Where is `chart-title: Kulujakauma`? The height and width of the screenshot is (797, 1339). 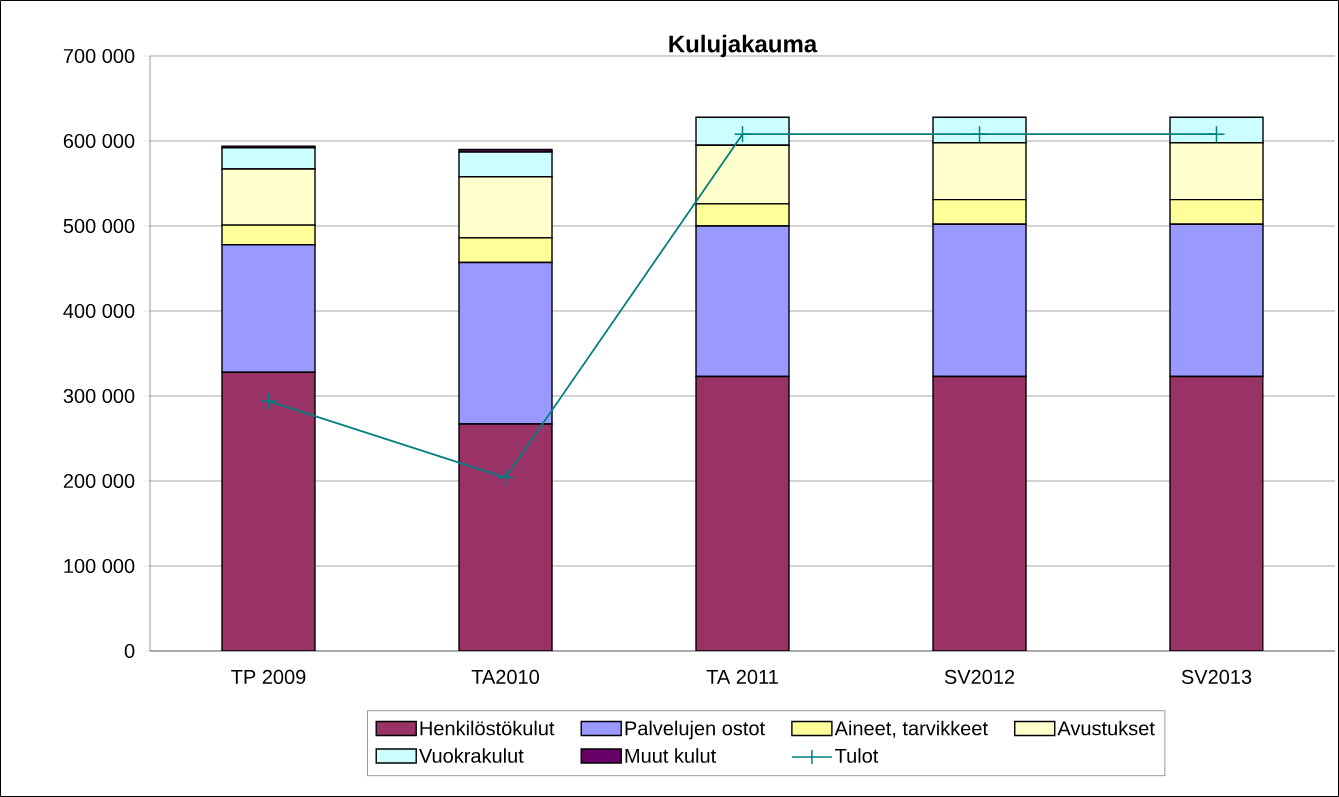
chart-title: Kulujakauma is located at coordinates (743, 46).